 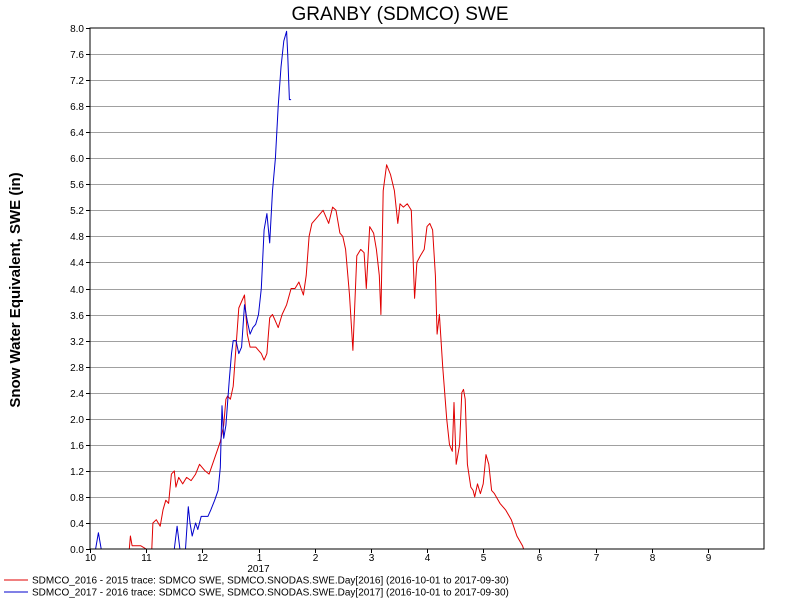 I want to click on y-tick-label: 0.8, so click(x=77, y=498).